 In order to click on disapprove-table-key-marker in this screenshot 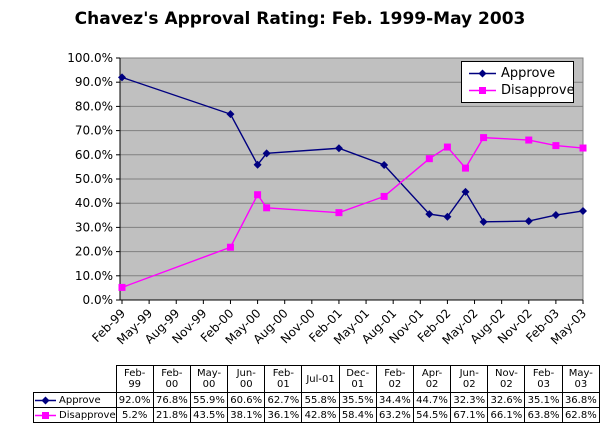, I will do `click(45, 415)`.